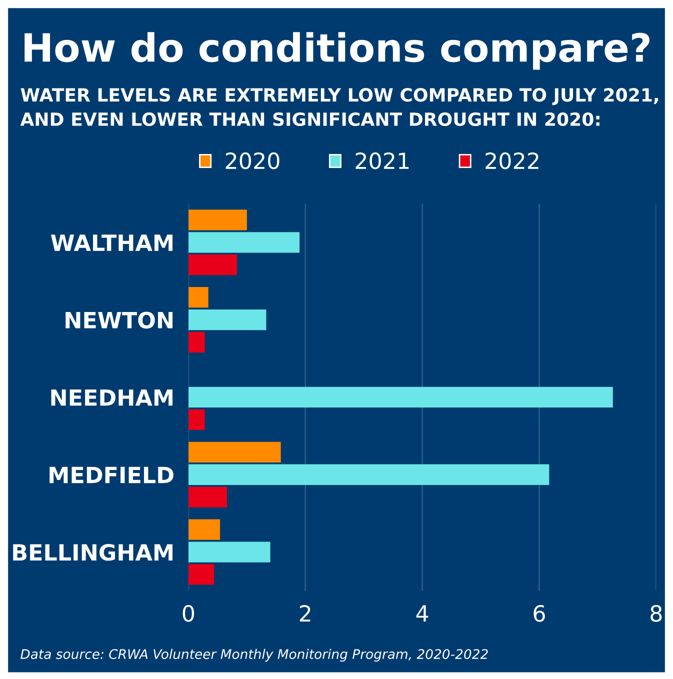 The width and height of the screenshot is (673, 679). What do you see at coordinates (339, 107) in the screenshot?
I see `chart-subtitle: WATER LEVELS ARE EXTREMELY LOW COMPARED TO JULY 2021, AND EVEN LOWER THAN SIGNIFICANT DROUGHT IN 2020:` at bounding box center [339, 107].